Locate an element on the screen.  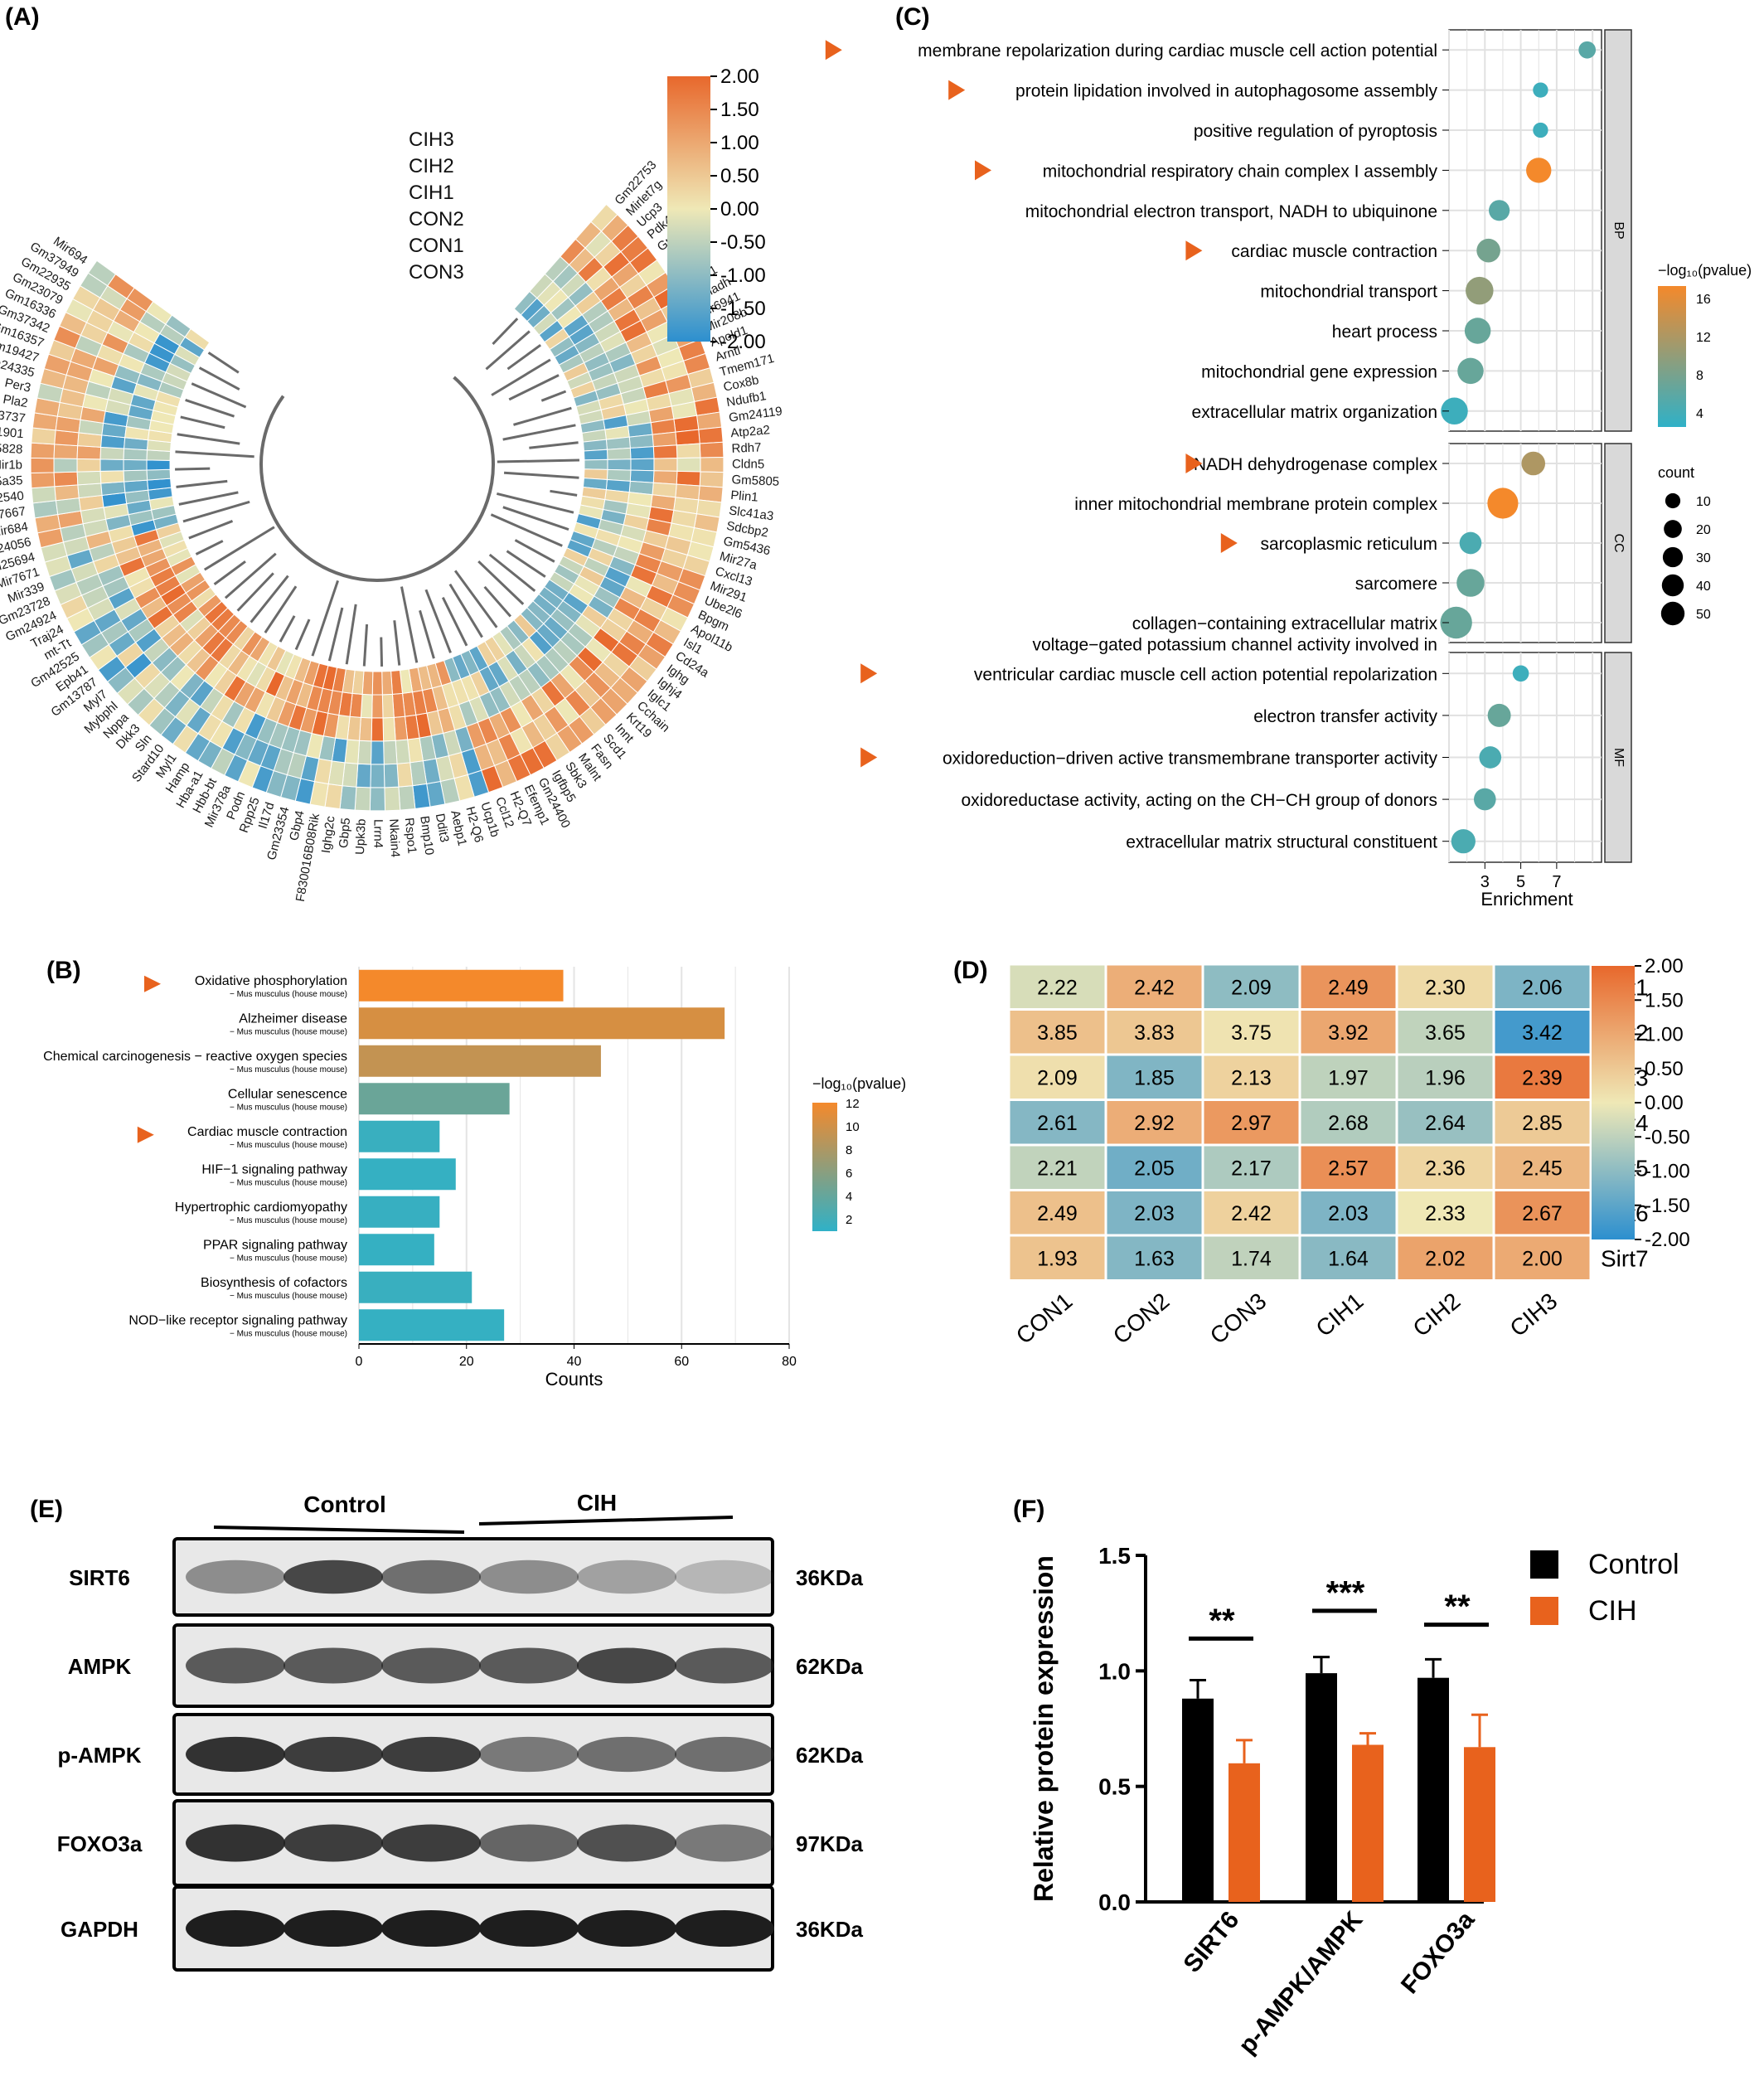
term-label: mitochondrial gene expression is located at coordinates (1319, 371).